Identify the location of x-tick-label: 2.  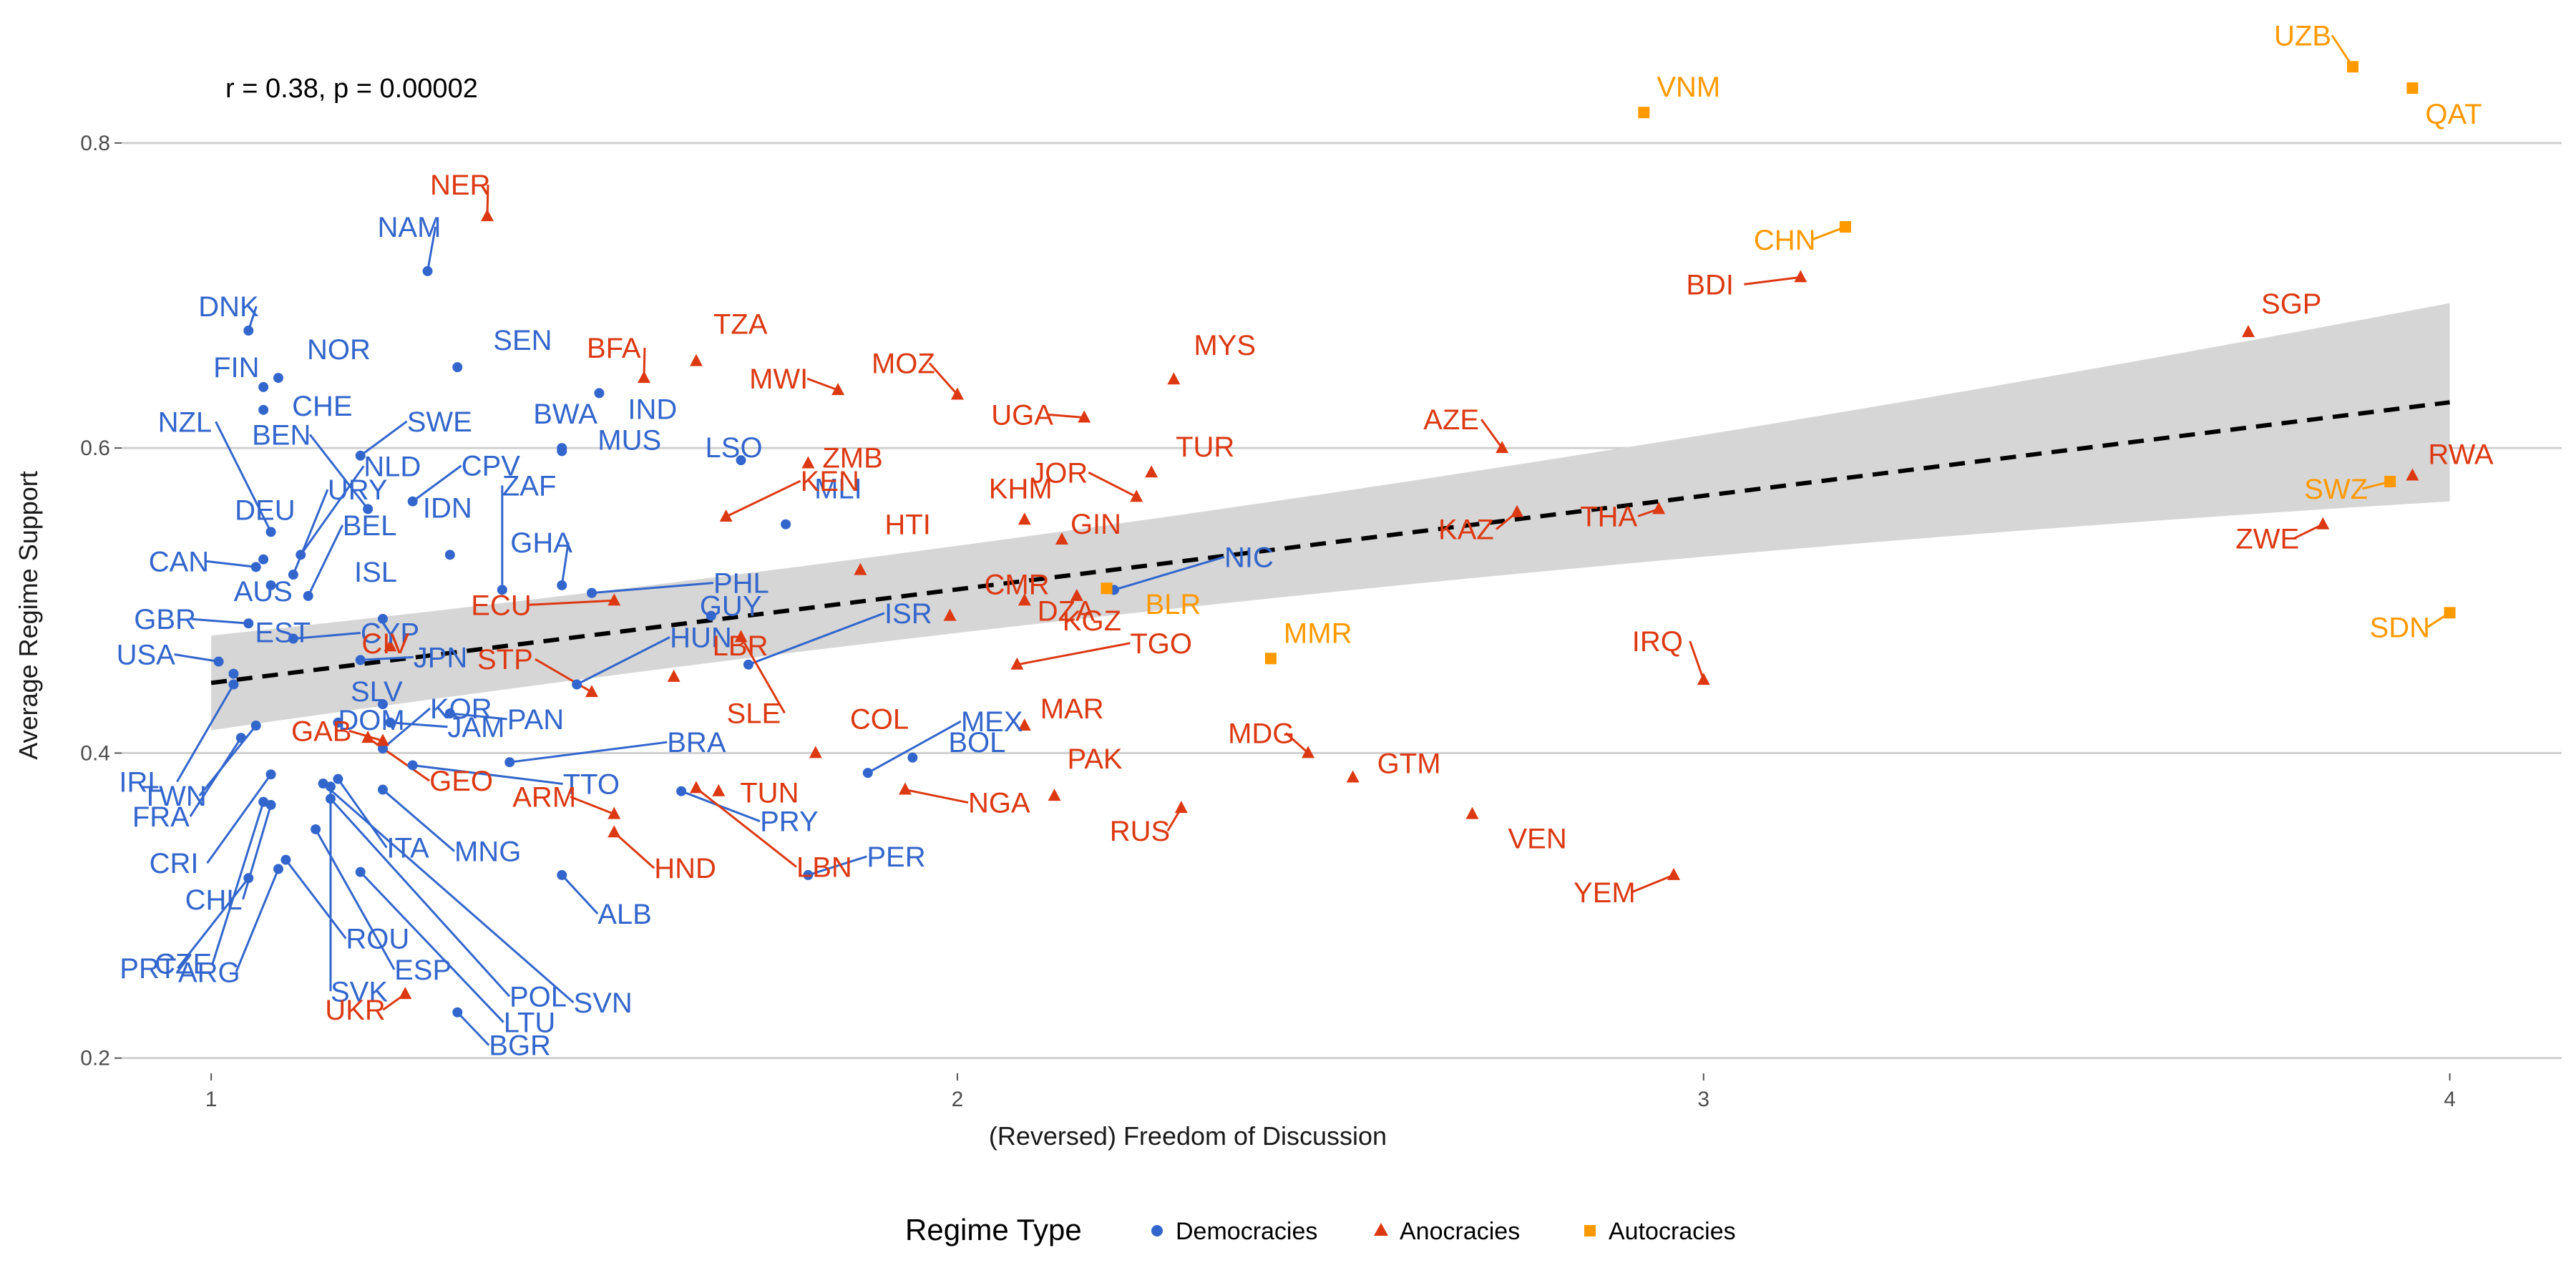
(958, 1099).